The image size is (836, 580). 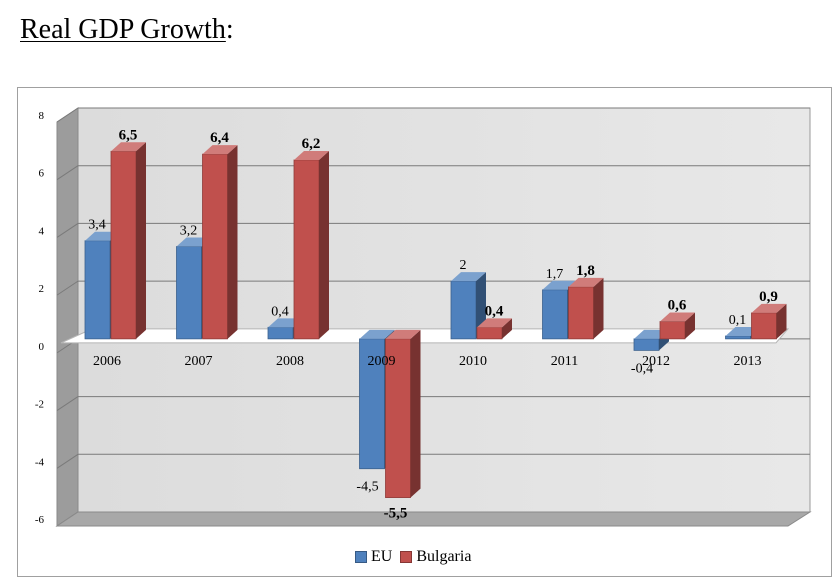 I want to click on data-label-bulgaria: -5,5, so click(x=396, y=514).